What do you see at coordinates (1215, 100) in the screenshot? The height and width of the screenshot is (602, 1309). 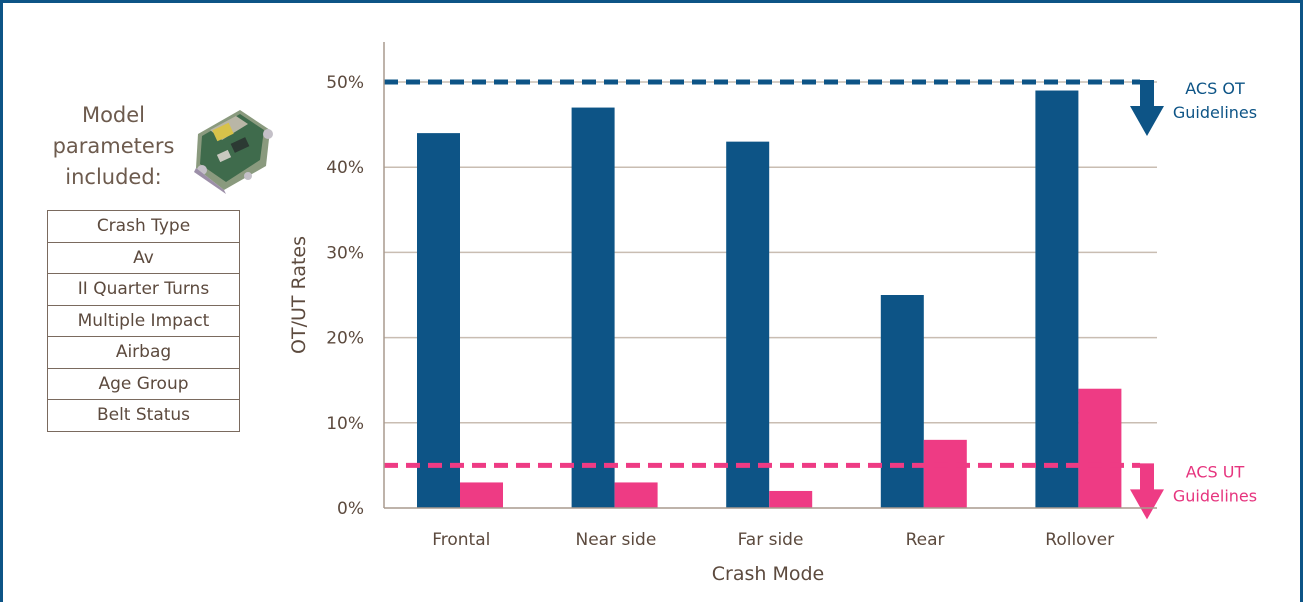 I see `ot-guideline-label: ACS OT Guidelines` at bounding box center [1215, 100].